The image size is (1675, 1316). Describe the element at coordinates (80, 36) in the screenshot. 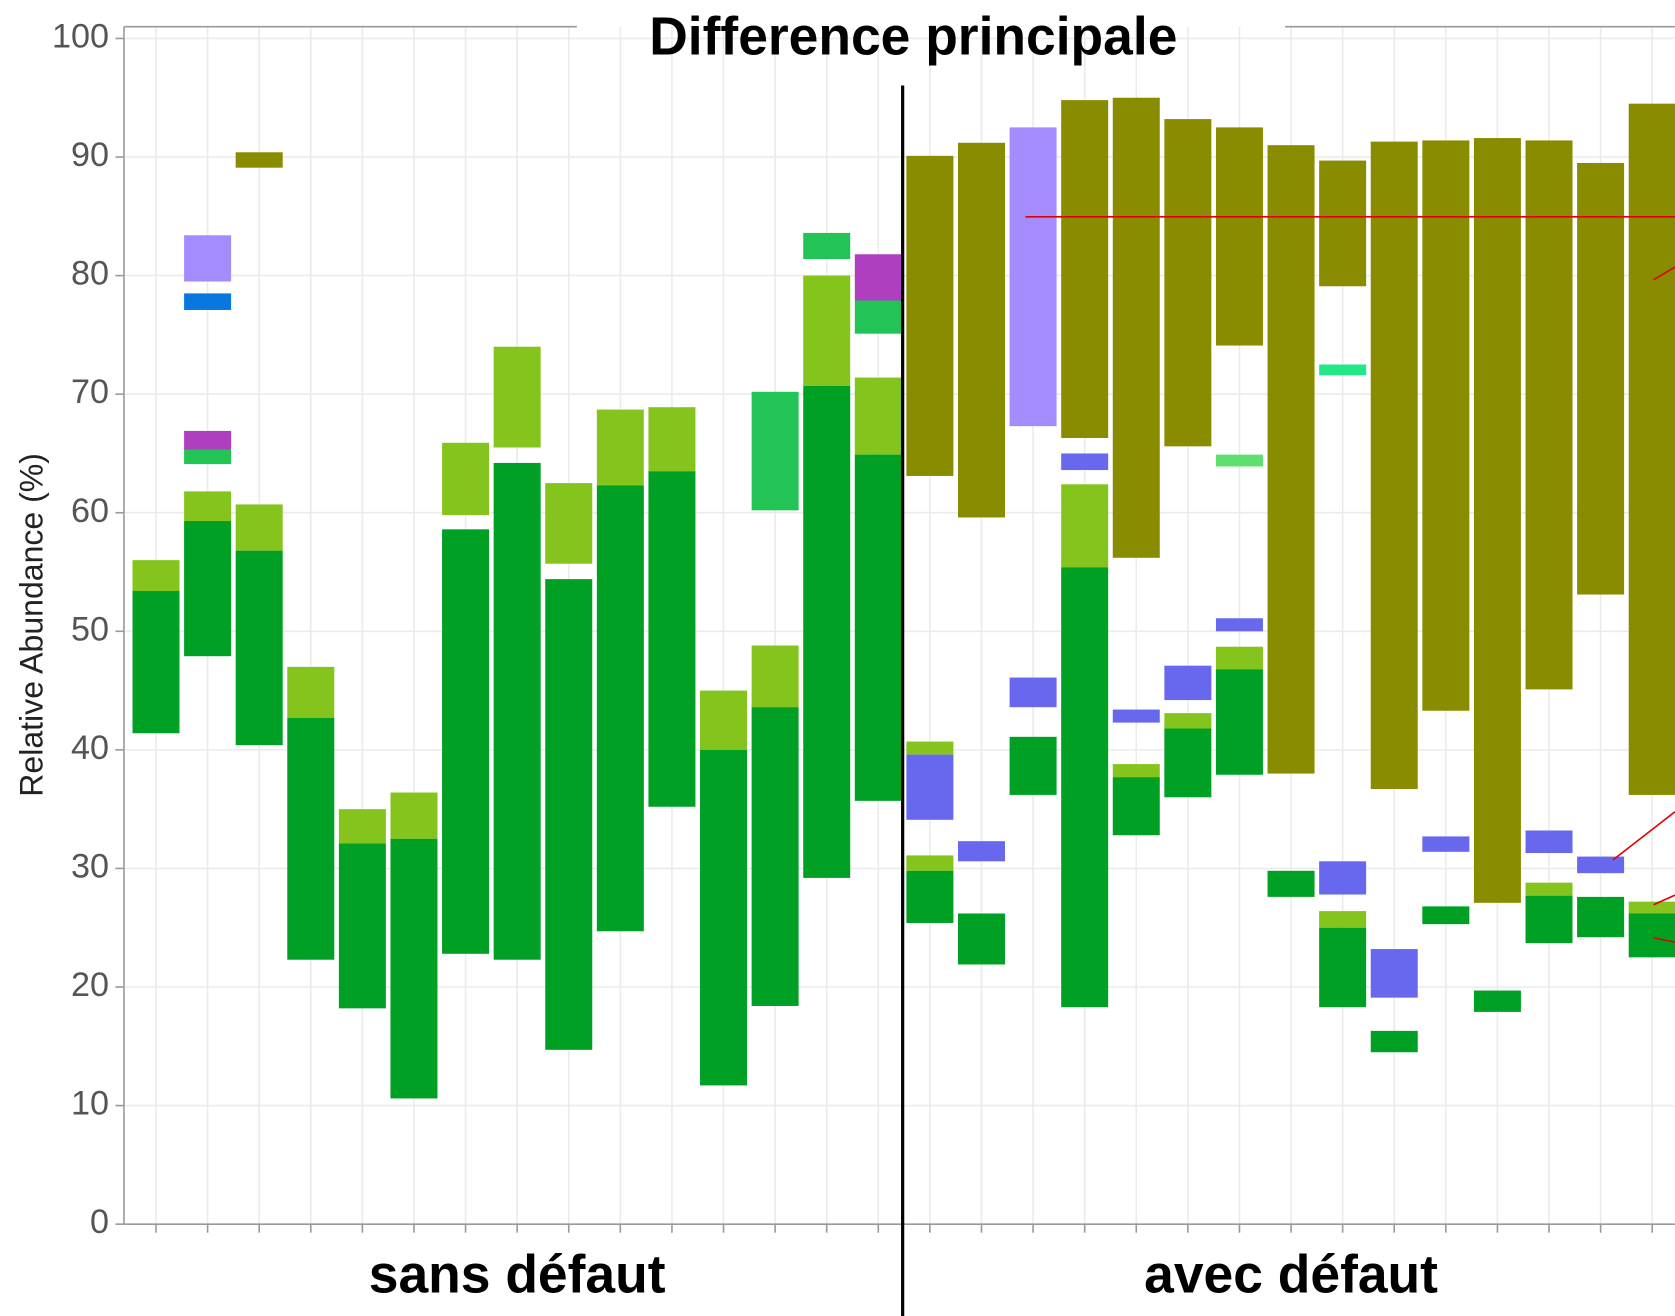

I see `y-tick-label: 100` at that location.